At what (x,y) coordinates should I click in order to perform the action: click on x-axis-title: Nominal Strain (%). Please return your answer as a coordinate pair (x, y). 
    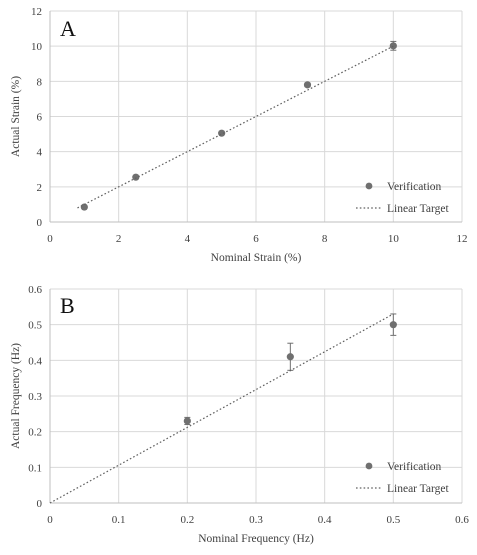
    Looking at the image, I should click on (256, 258).